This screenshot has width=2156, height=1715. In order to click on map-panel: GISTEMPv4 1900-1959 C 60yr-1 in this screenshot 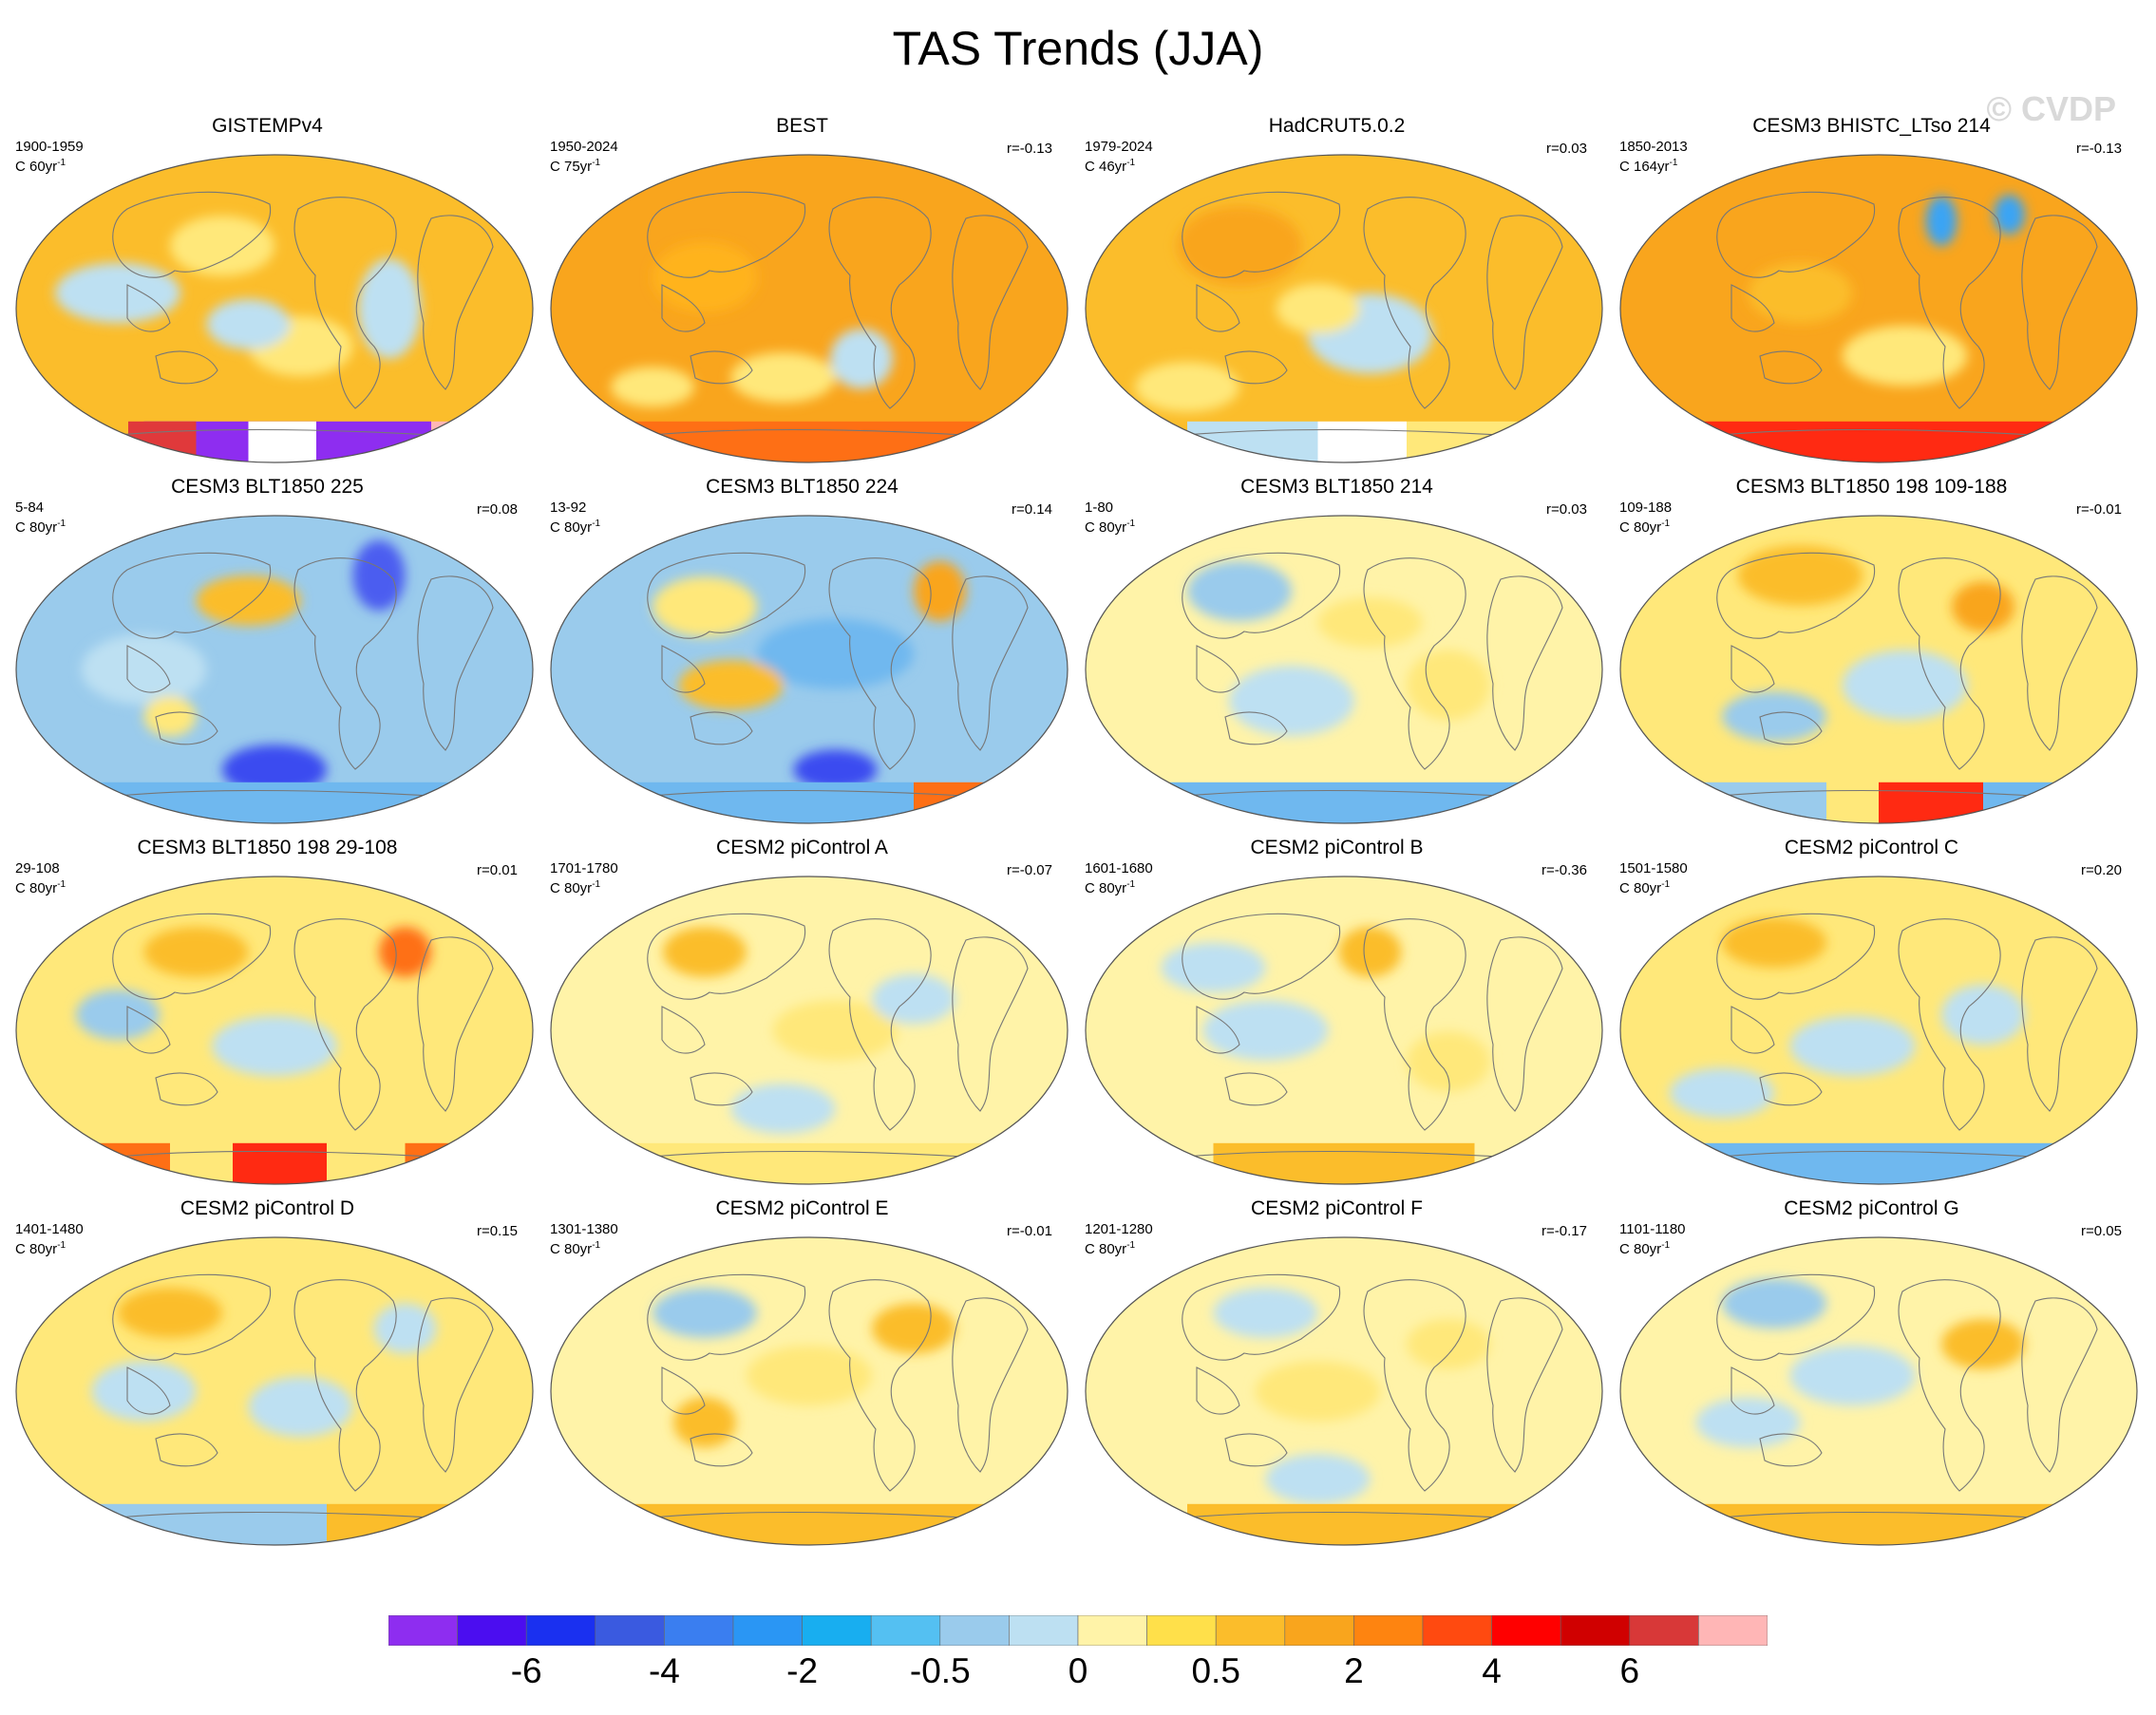, I will do `click(267, 292)`.